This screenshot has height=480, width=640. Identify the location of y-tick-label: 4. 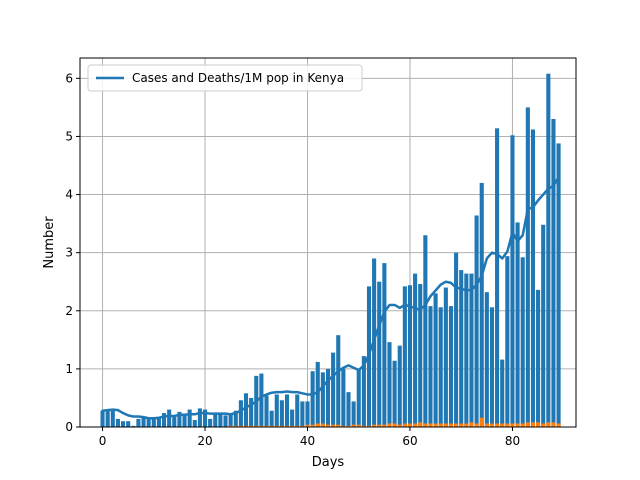
(69, 195).